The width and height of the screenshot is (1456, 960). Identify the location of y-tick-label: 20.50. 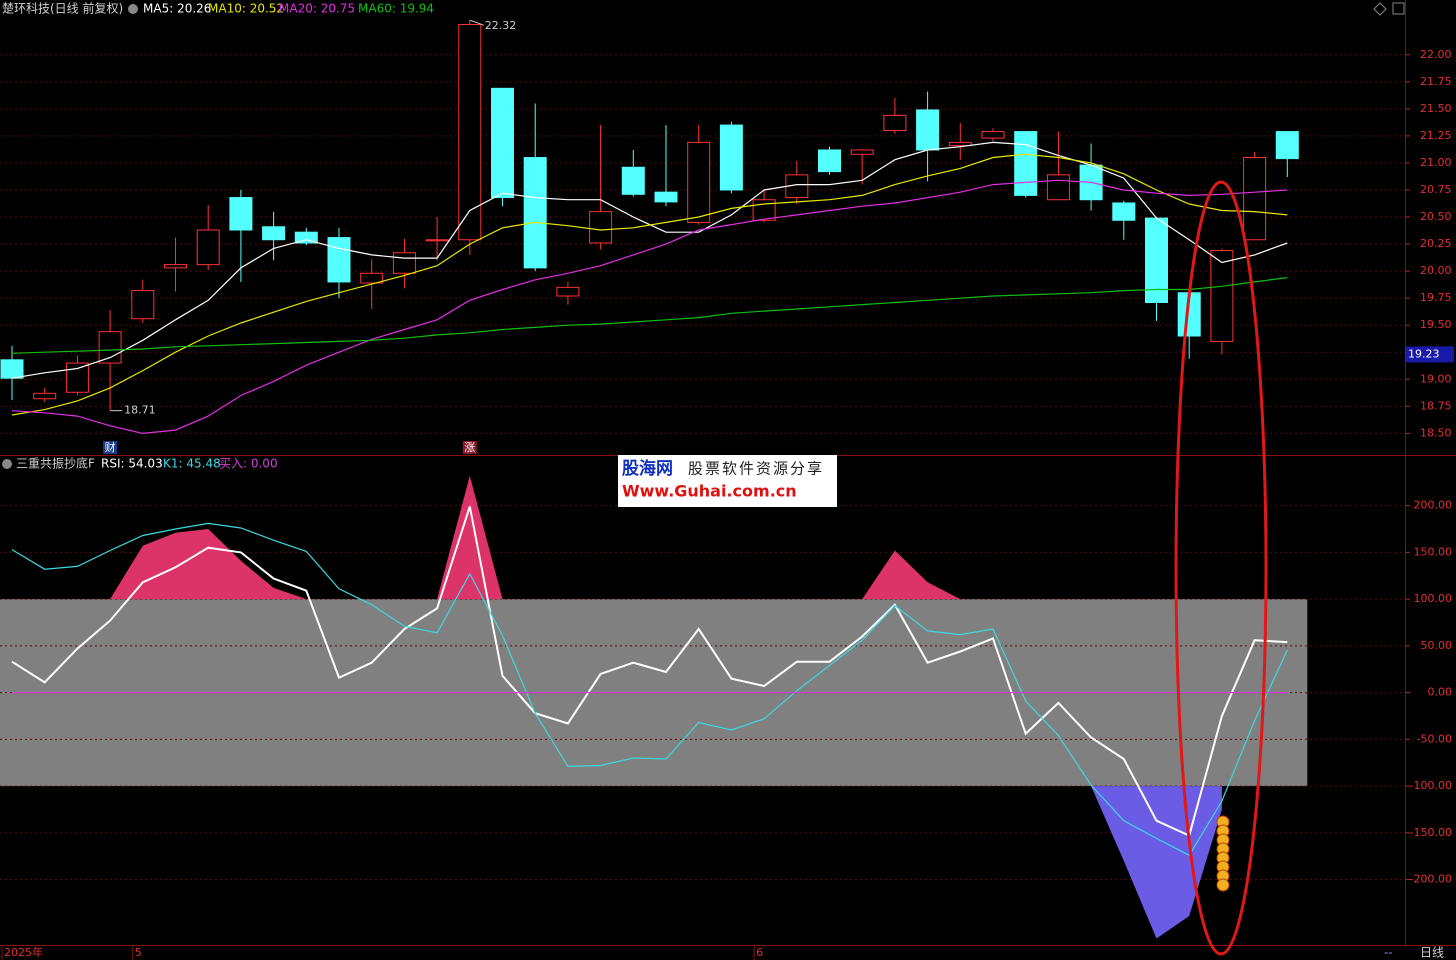
(1436, 216).